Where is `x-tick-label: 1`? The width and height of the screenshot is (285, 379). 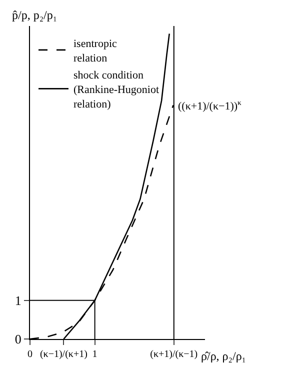
x-tick-label: 1 is located at coordinates (95, 354).